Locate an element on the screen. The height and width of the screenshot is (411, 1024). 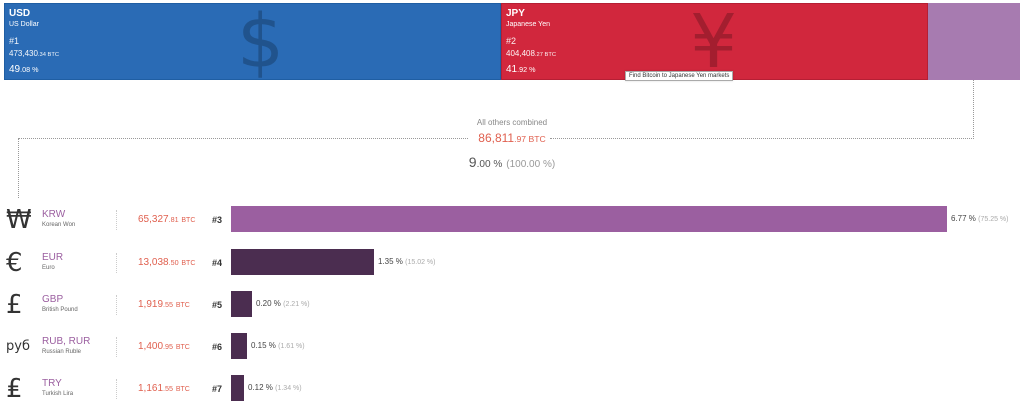
others-percent: 9.00 % (100.00 %) is located at coordinates (512, 162).